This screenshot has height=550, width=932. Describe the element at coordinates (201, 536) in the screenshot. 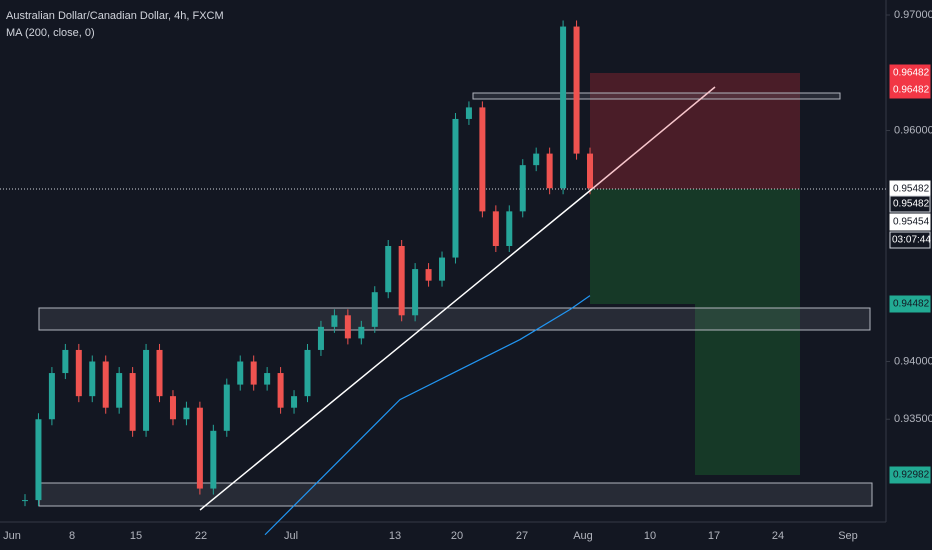

I see `time-tick-label: 22` at that location.